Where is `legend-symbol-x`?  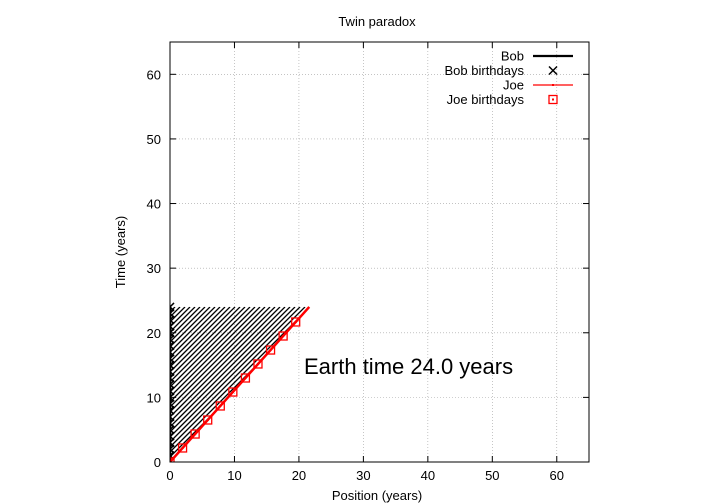 legend-symbol-x is located at coordinates (553, 70).